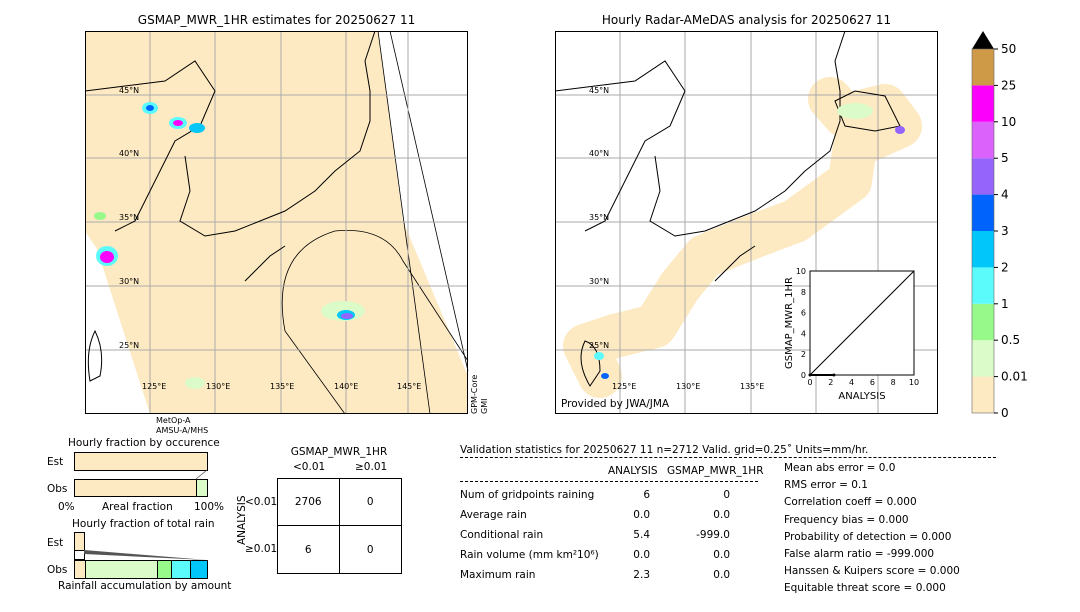 Image resolution: width=1080 pixels, height=612 pixels. I want to click on score-line: Hanssen & Kuipers score = 0.000, so click(872, 571).